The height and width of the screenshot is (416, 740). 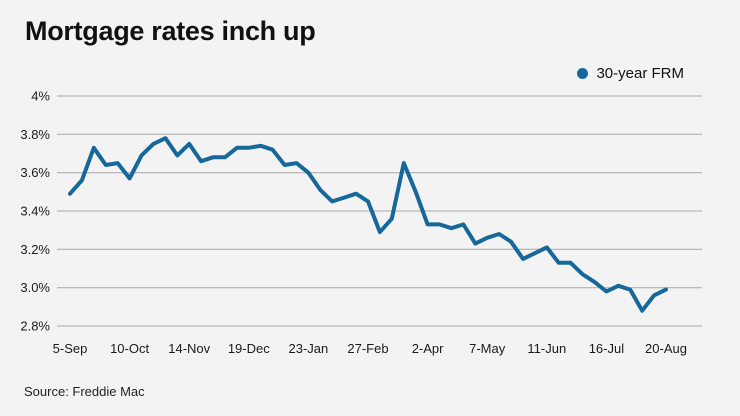 I want to click on y-axis-label: 4%, so click(x=40, y=96).